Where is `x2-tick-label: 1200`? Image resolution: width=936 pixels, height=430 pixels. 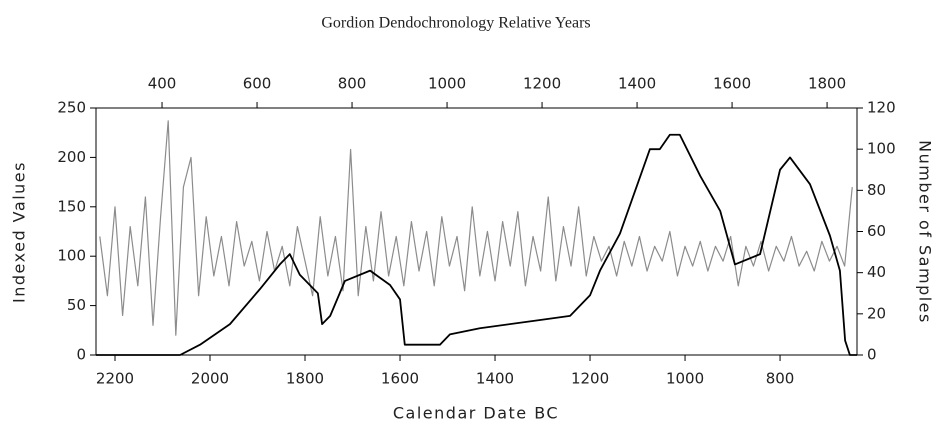
x2-tick-label: 1200 is located at coordinates (542, 84).